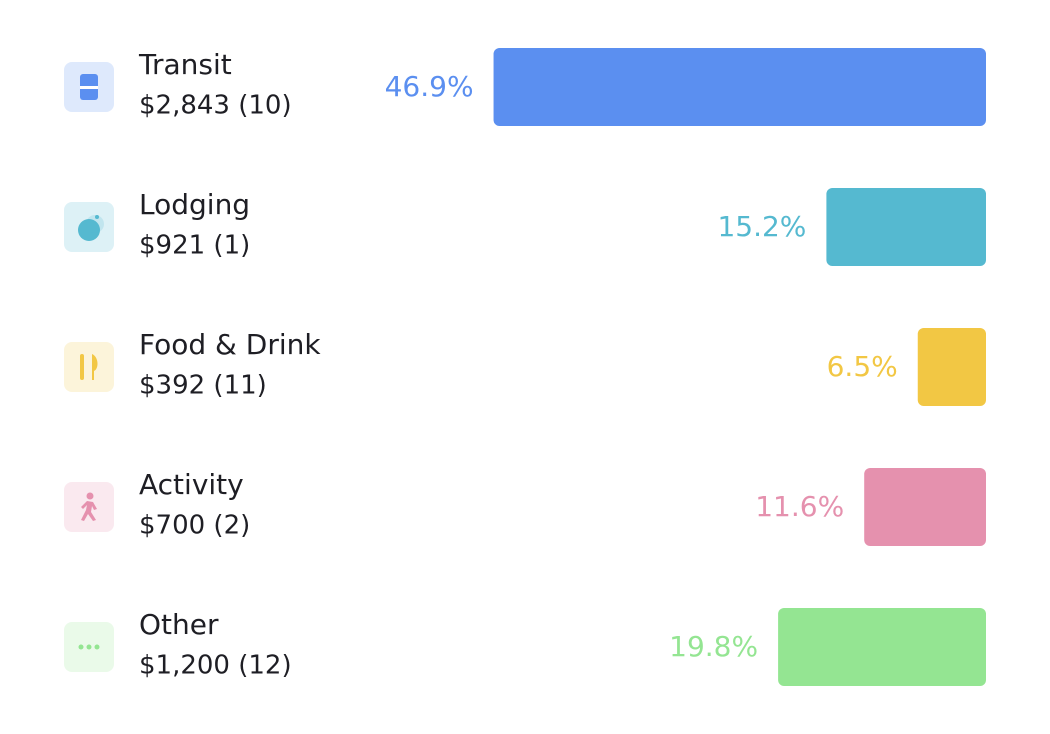 Image resolution: width=1050 pixels, height=734 pixels. What do you see at coordinates (525, 227) in the screenshot?
I see `category-row: Lodging $921 (1) 15.2%` at bounding box center [525, 227].